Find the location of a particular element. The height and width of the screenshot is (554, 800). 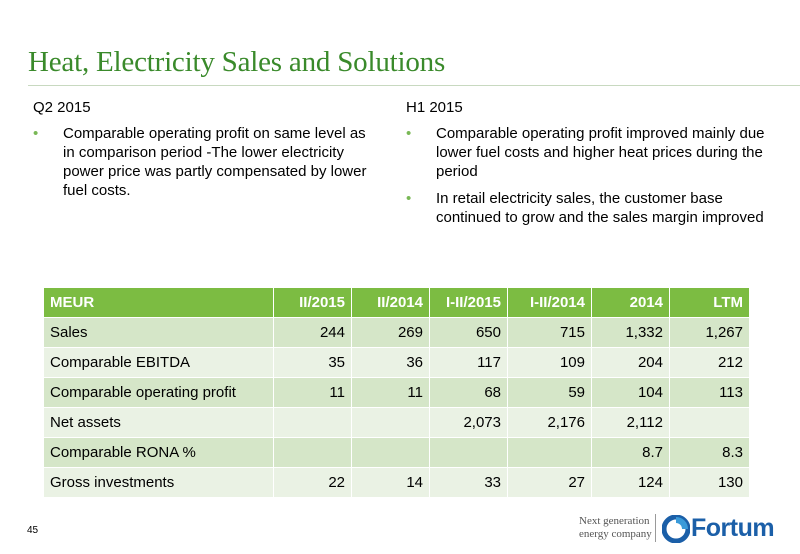

table-cell: 1,332 is located at coordinates (630, 332).